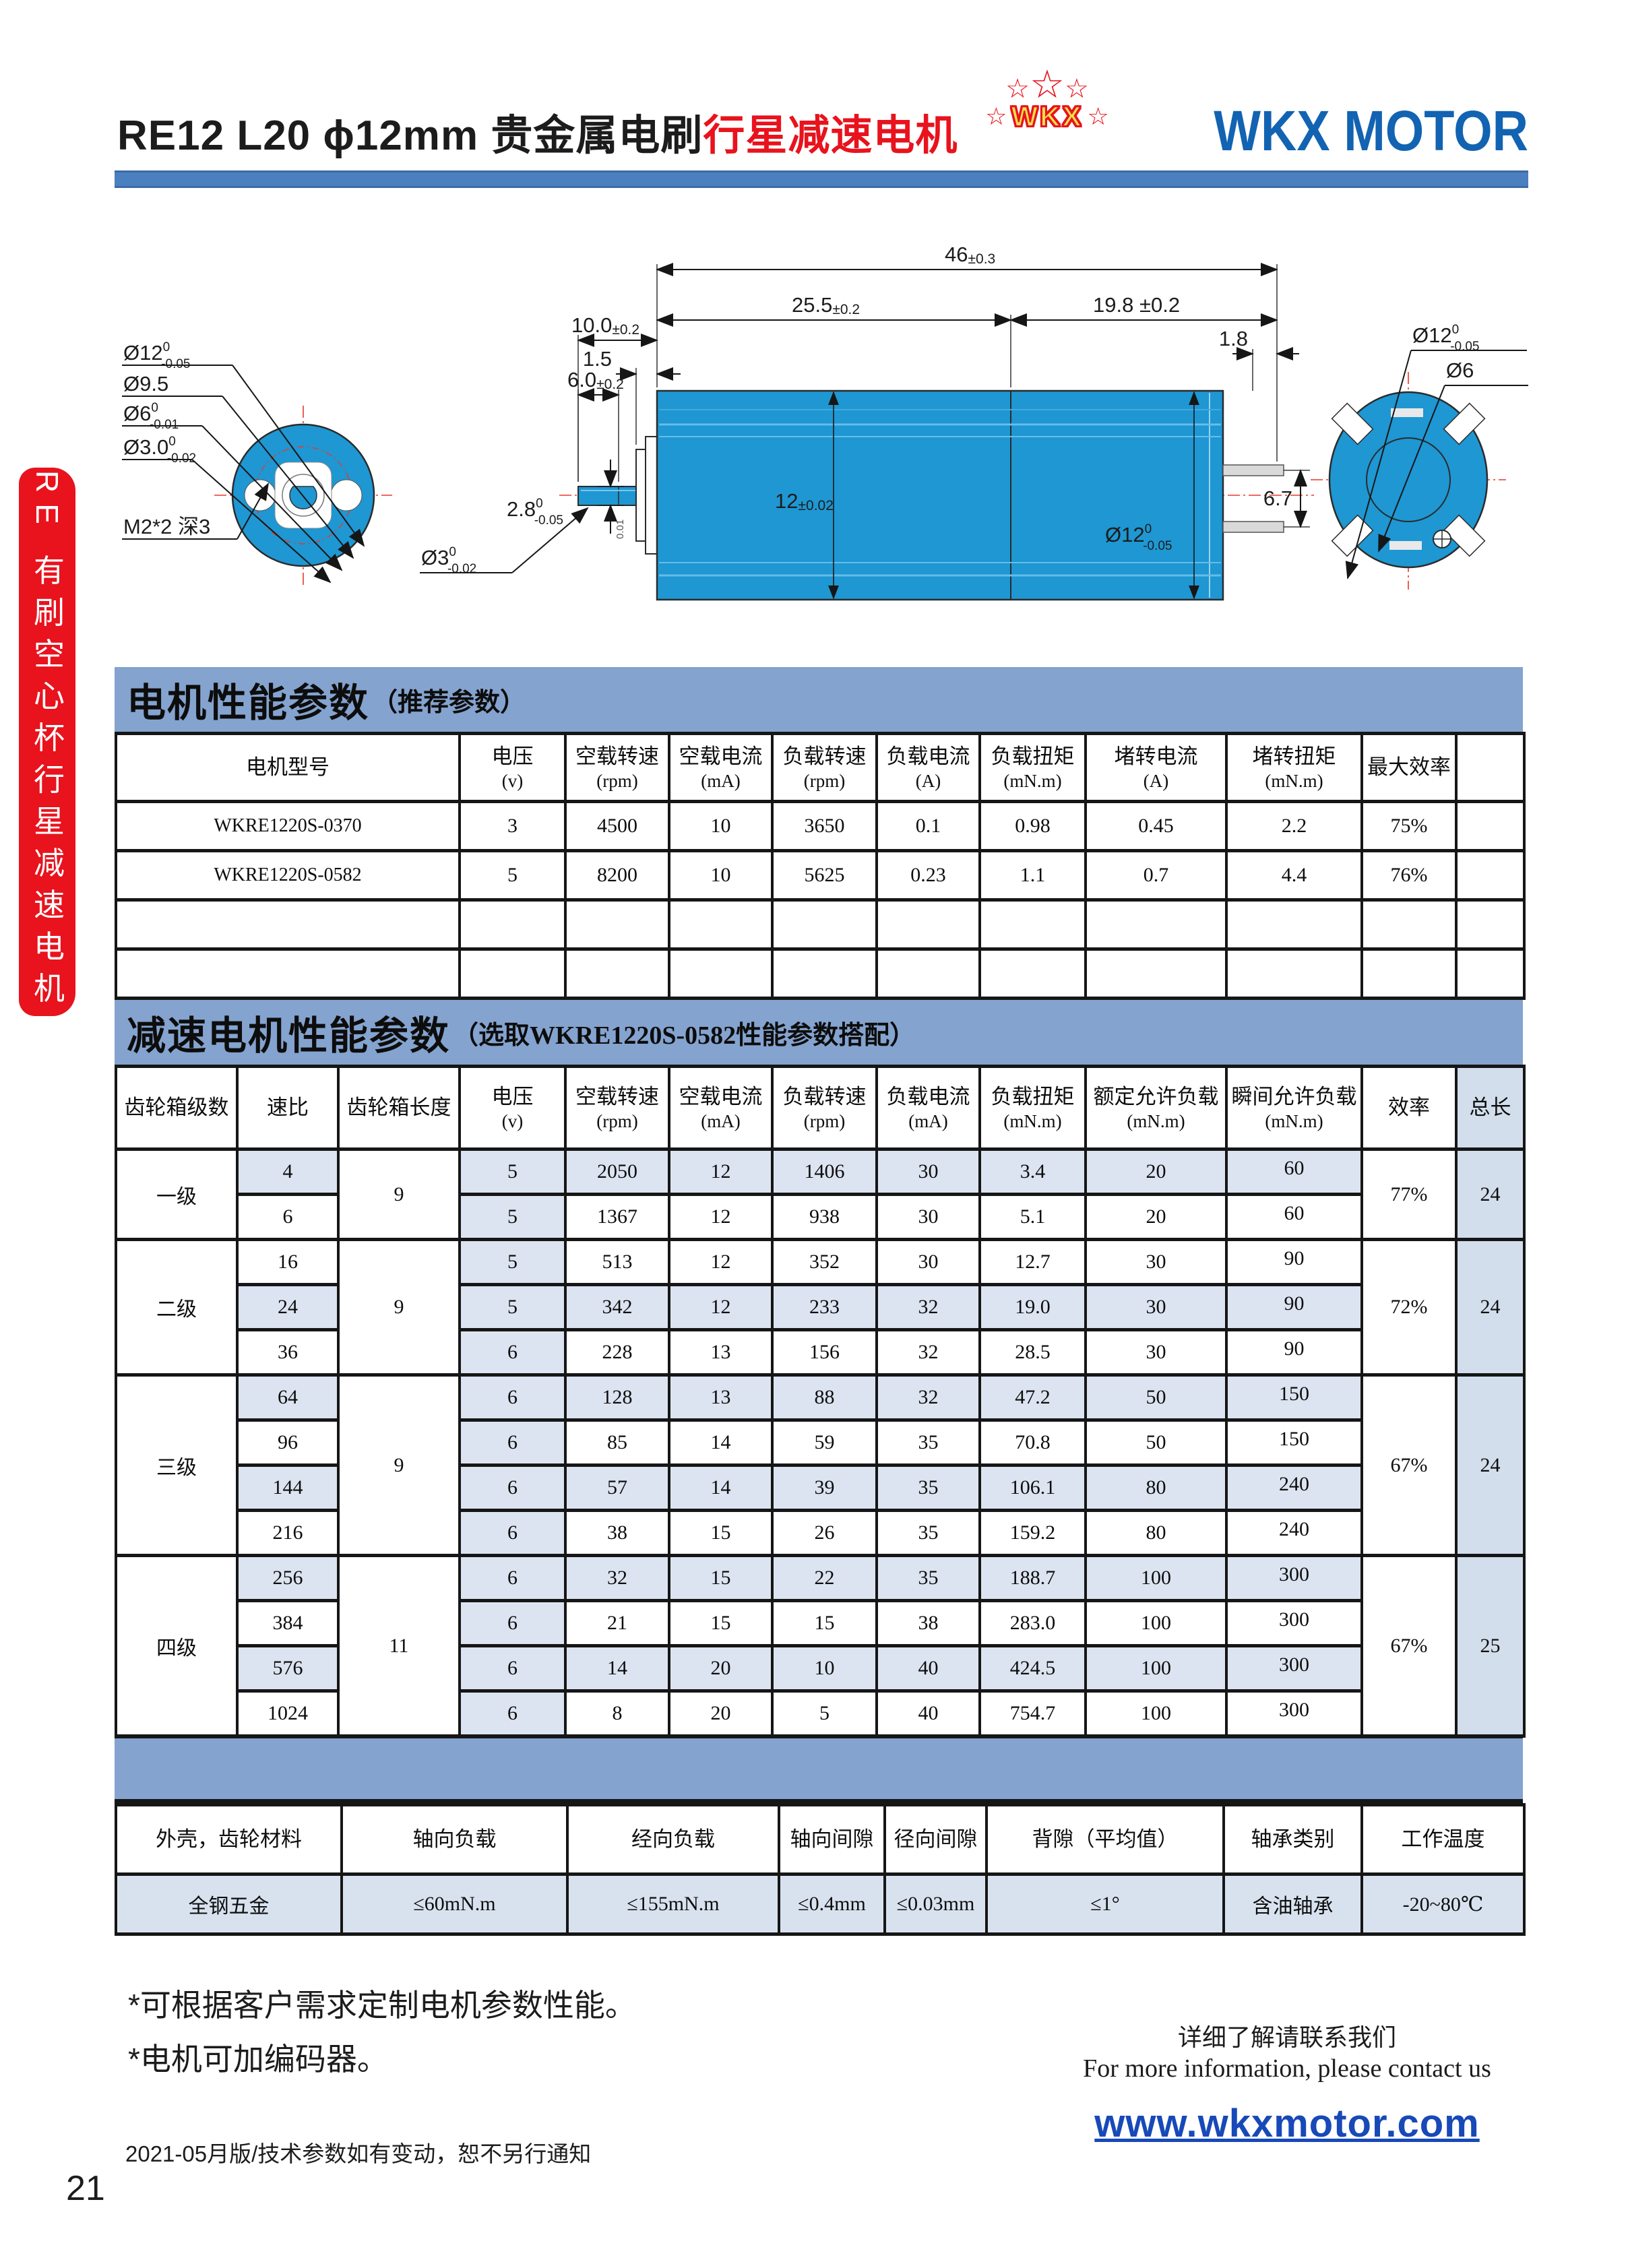  Describe the element at coordinates (1409, 1194) in the screenshot. I see `efficiency-cell-0: 77%` at that location.